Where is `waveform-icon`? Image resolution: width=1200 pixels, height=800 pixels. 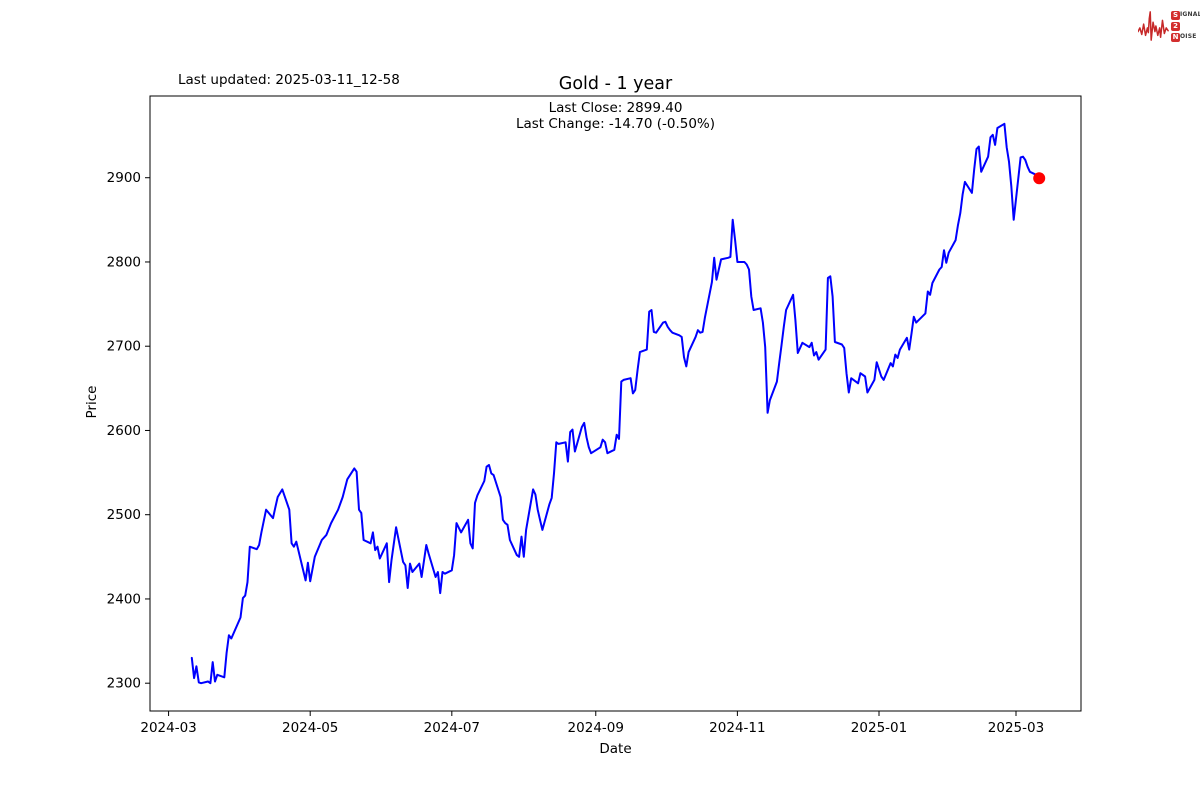
waveform-icon is located at coordinates (1153, 26).